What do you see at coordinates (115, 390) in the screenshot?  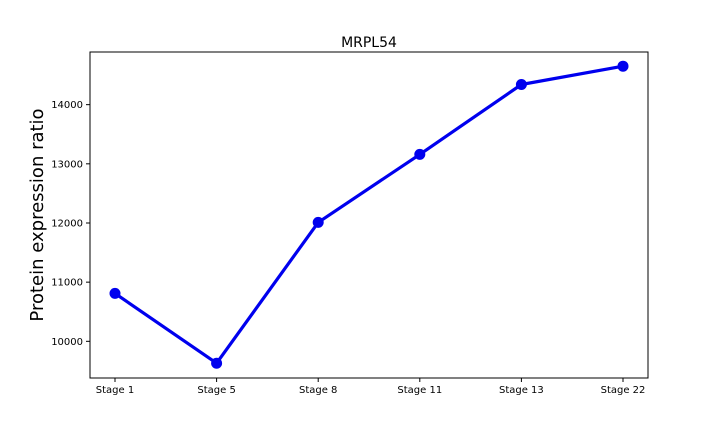 I see `x-tick-label: Stage 1` at bounding box center [115, 390].